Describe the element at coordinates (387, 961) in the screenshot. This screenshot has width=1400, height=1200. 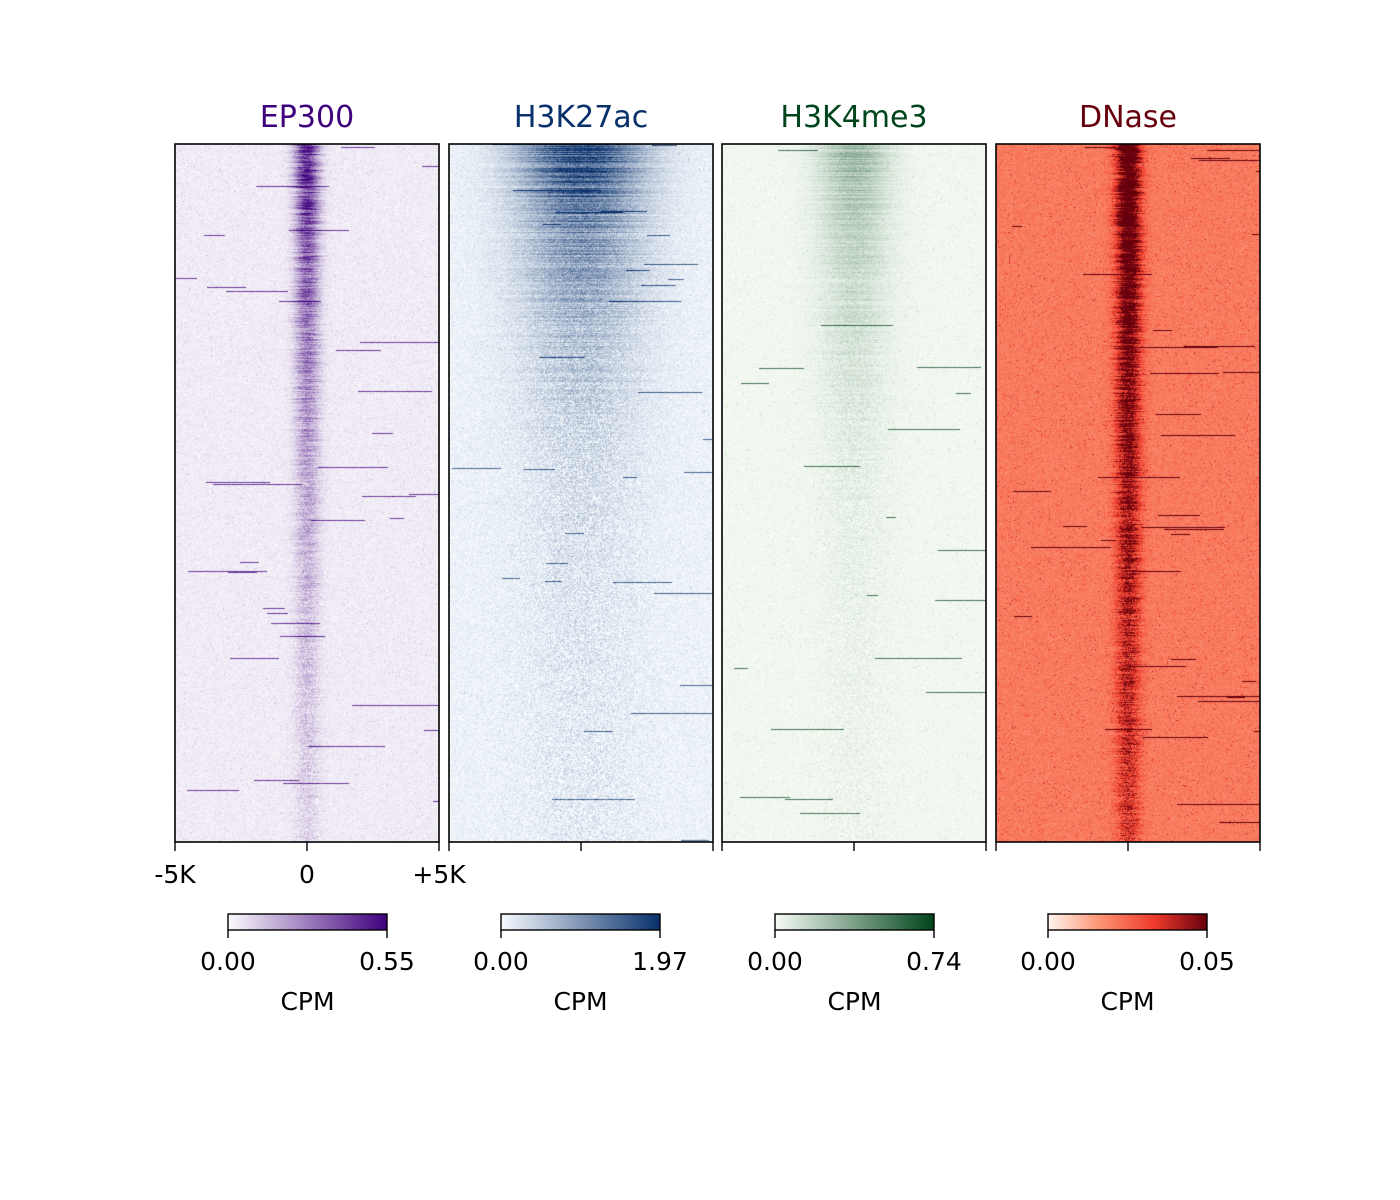
I see `colorbar-max-label: 0.55` at that location.